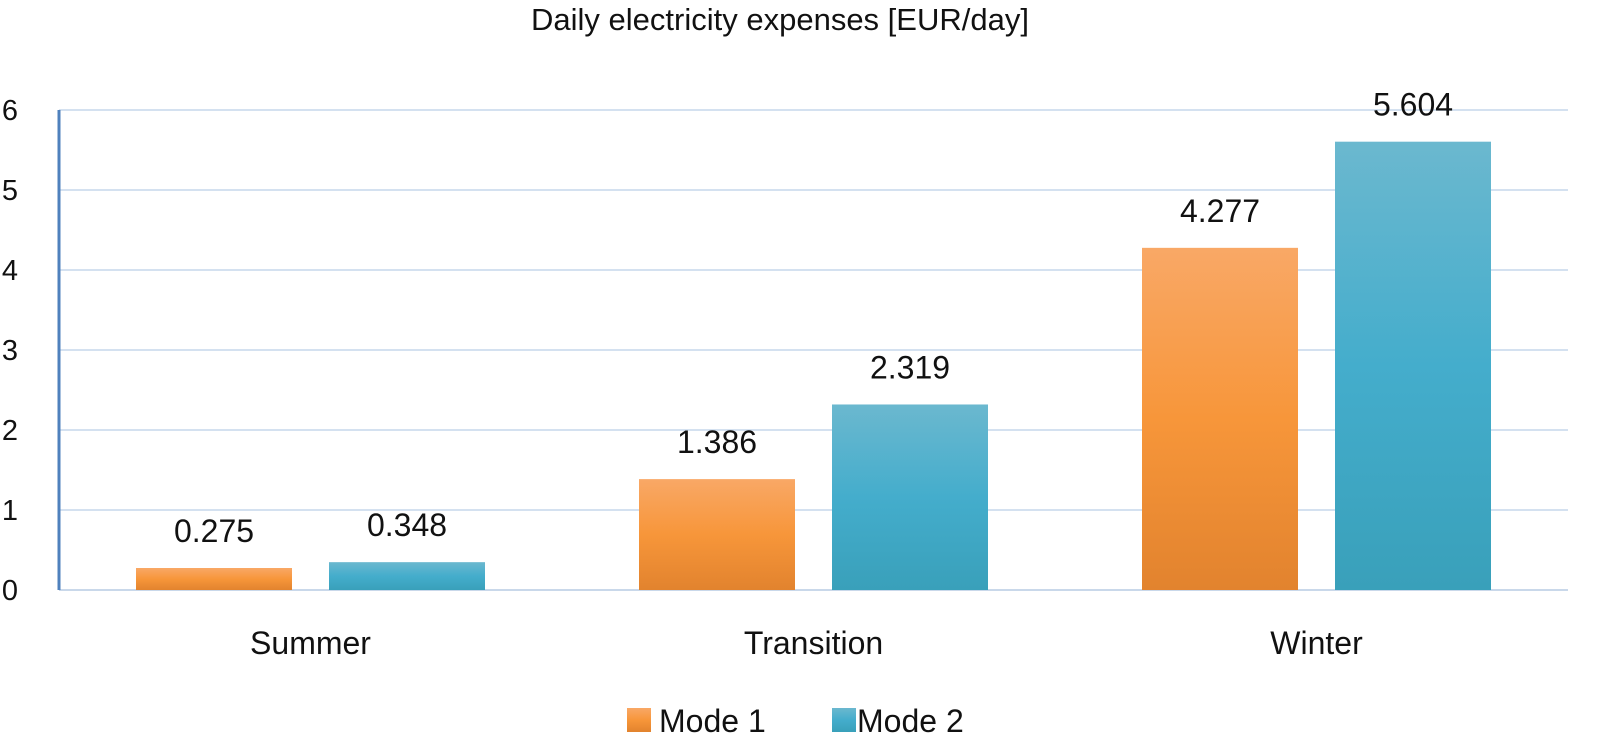 The height and width of the screenshot is (748, 1598). What do you see at coordinates (407, 525) in the screenshot?
I see `data-label: 0.348` at bounding box center [407, 525].